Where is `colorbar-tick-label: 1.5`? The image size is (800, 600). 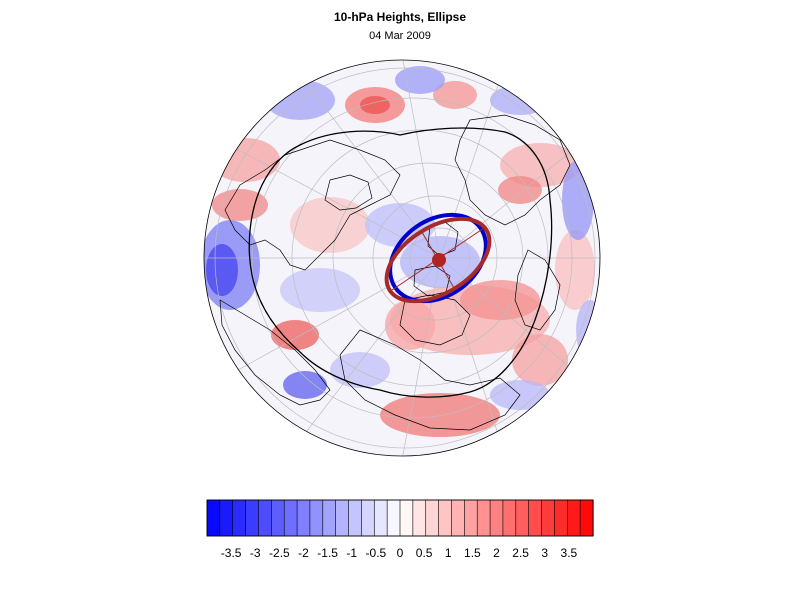 colorbar-tick-label: 1.5 is located at coordinates (472, 553).